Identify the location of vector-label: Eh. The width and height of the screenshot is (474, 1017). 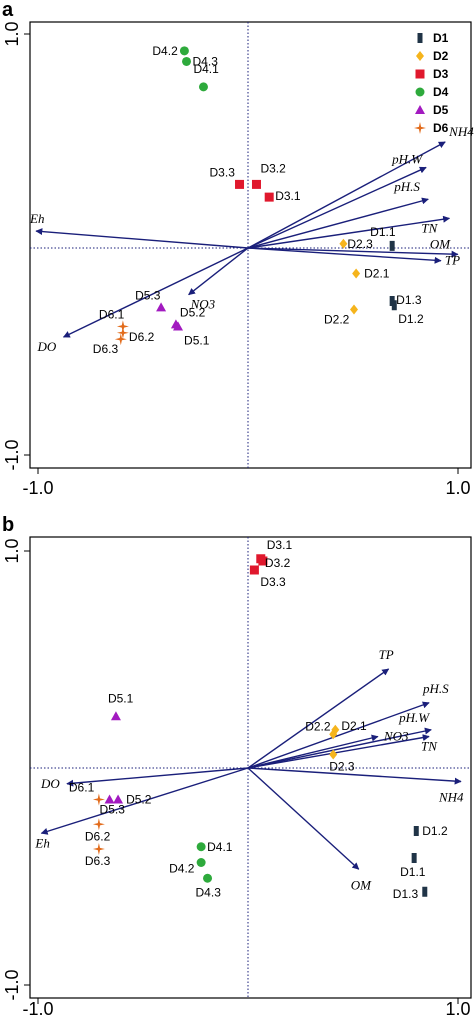
(41, 842).